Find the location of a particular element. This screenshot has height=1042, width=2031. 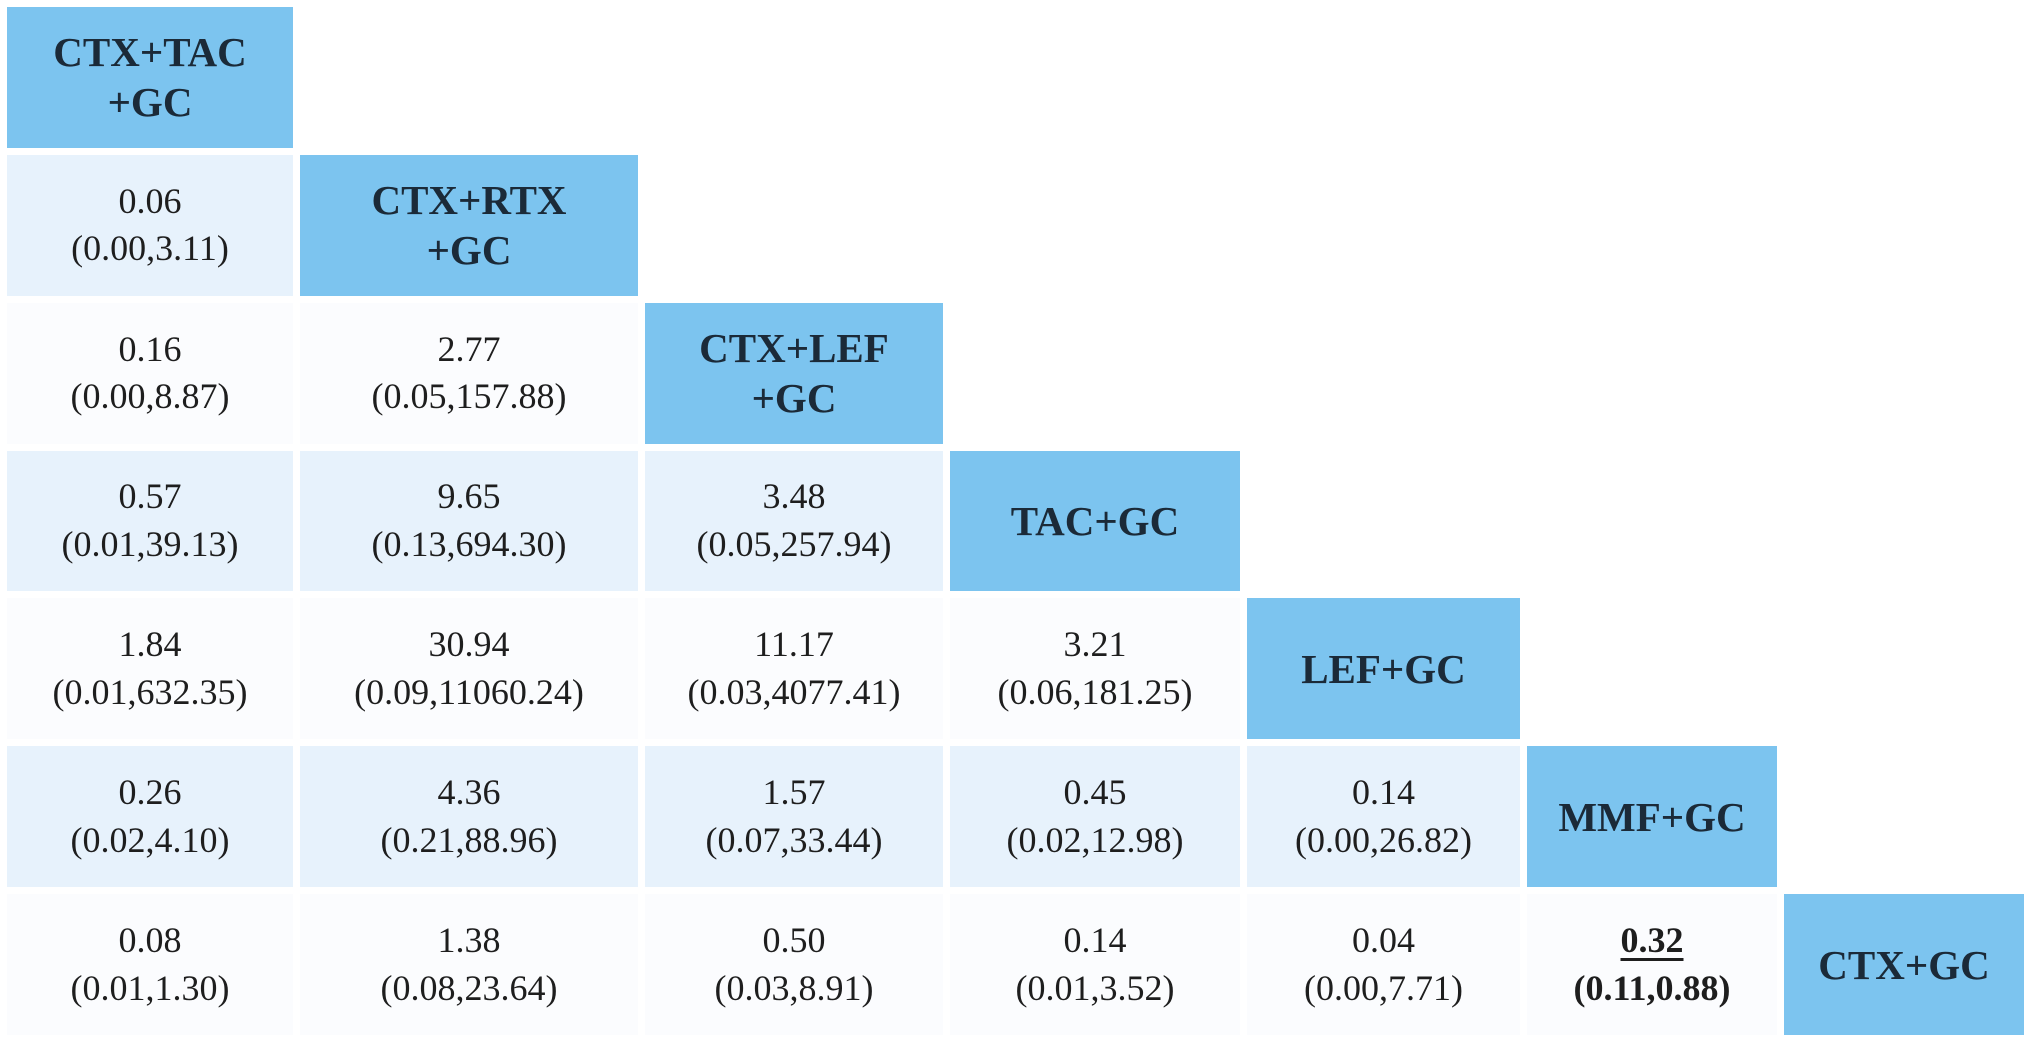

confidence-interval: (0.01,632.35) is located at coordinates (150, 691).